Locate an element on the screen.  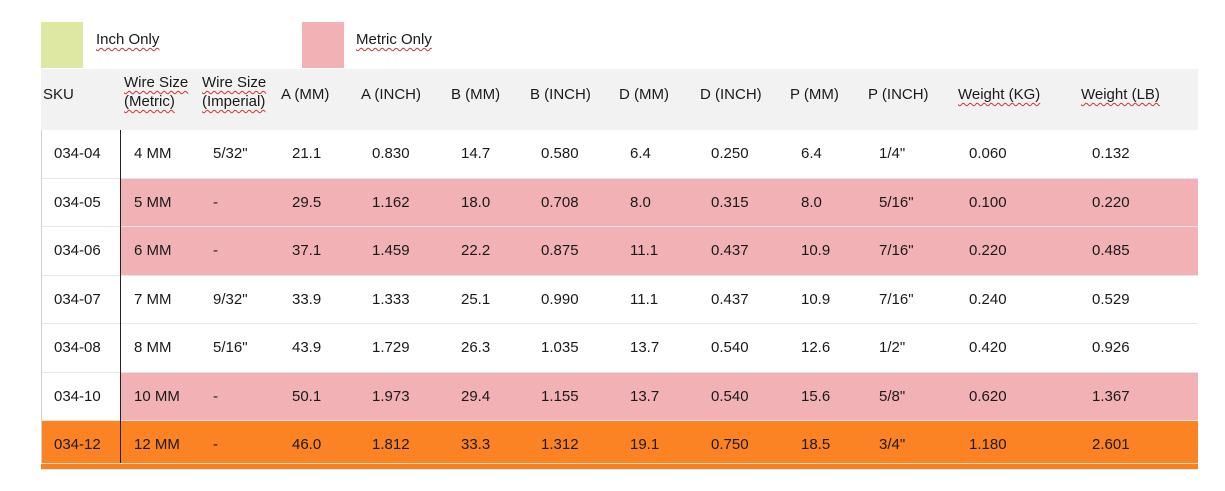
header-wire-size-imperial: Wire Size (Imperial) is located at coordinates (234, 92).